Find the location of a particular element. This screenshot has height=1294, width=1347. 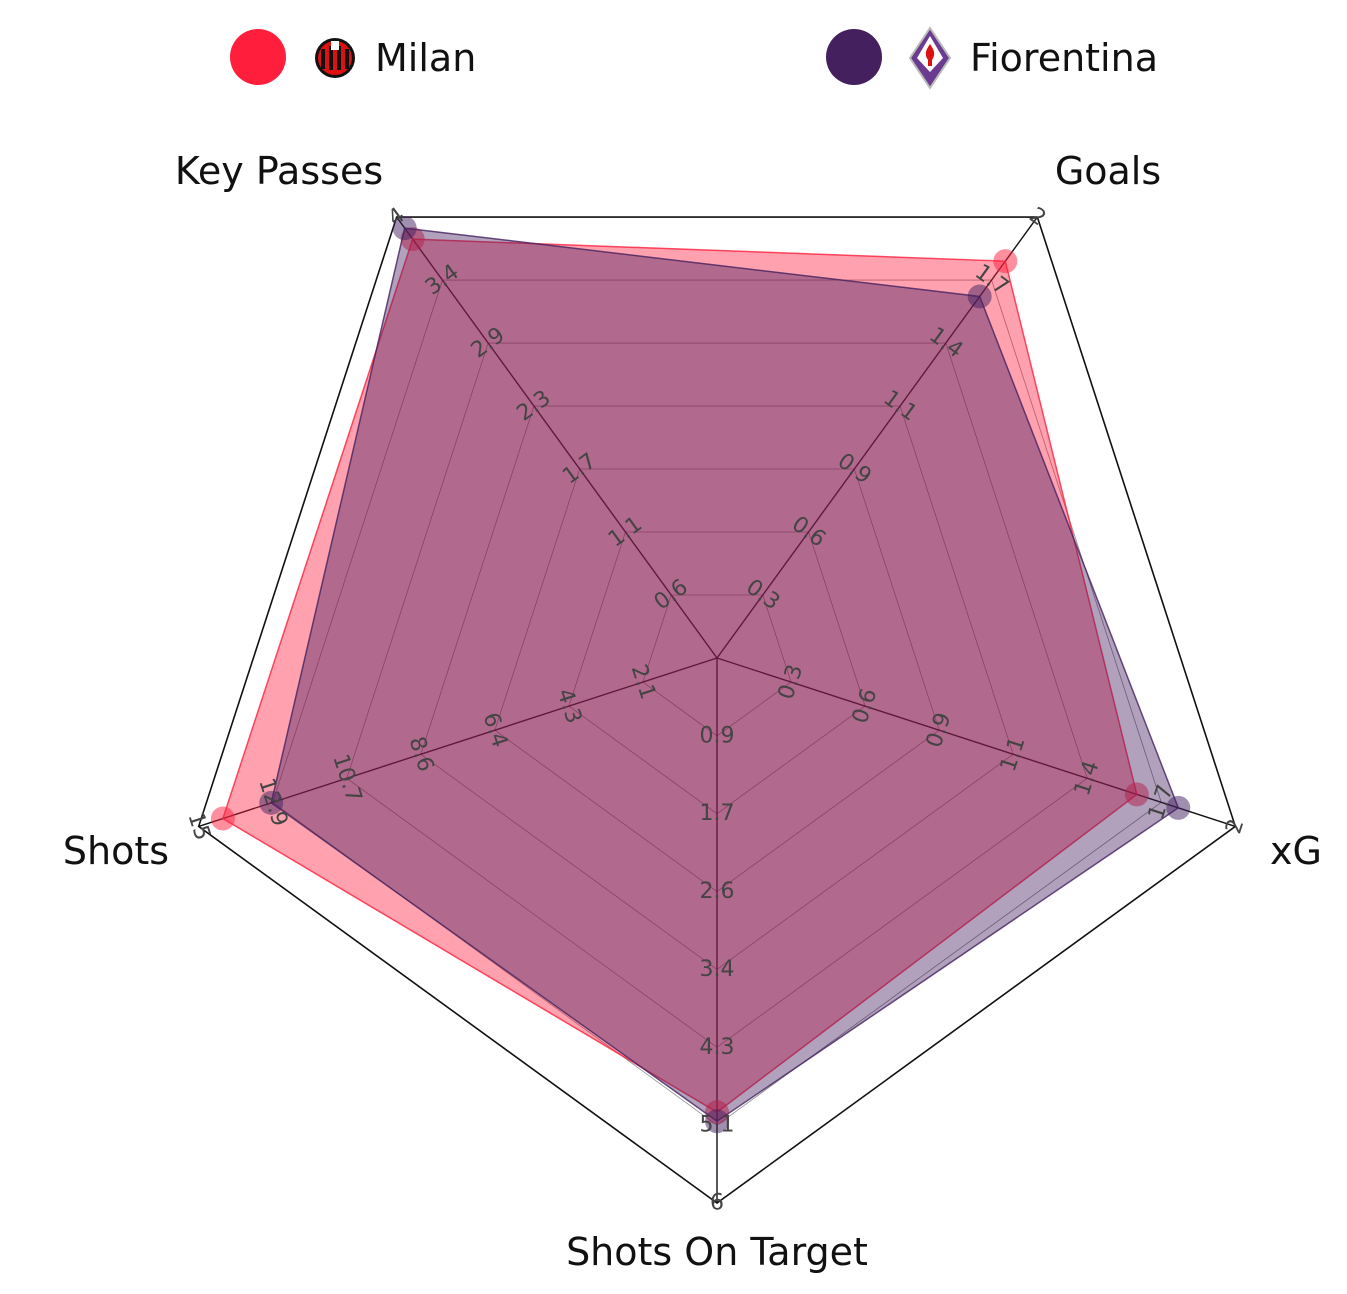

axis-spoke-key-passes is located at coordinates (557, 437).